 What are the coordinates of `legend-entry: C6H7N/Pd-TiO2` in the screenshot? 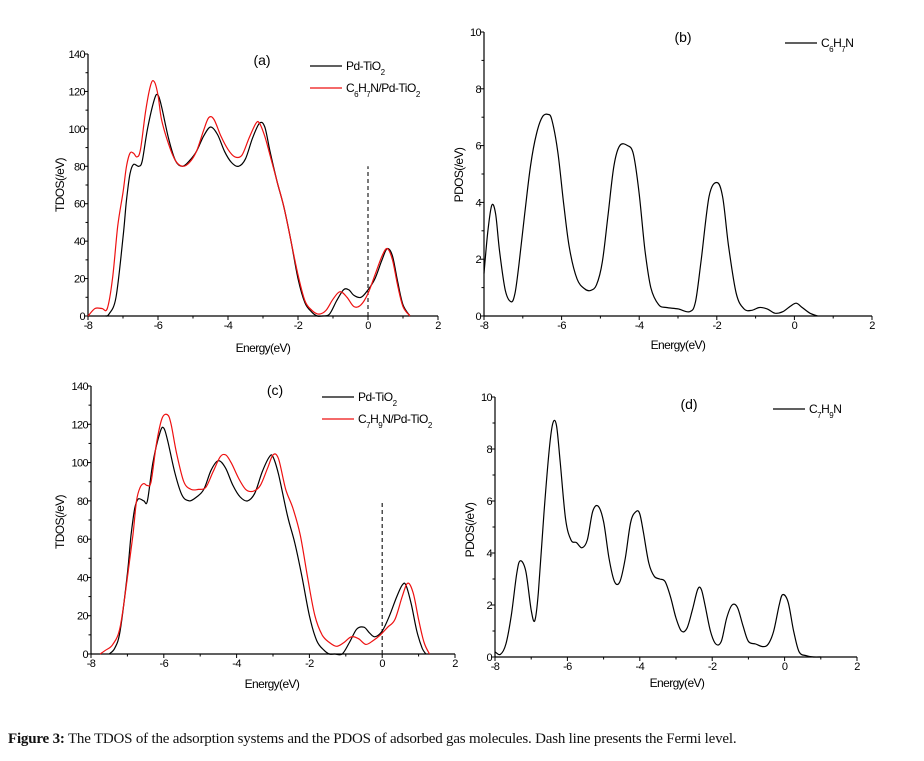 It's located at (365, 90).